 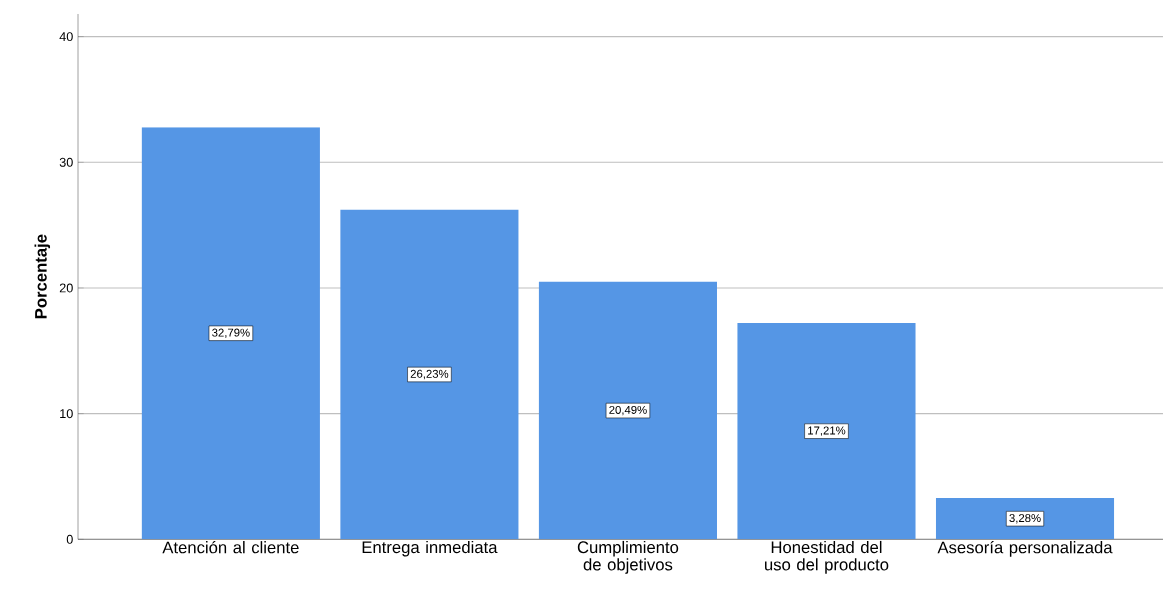 I want to click on y-tick-label: 0, so click(x=69, y=539).